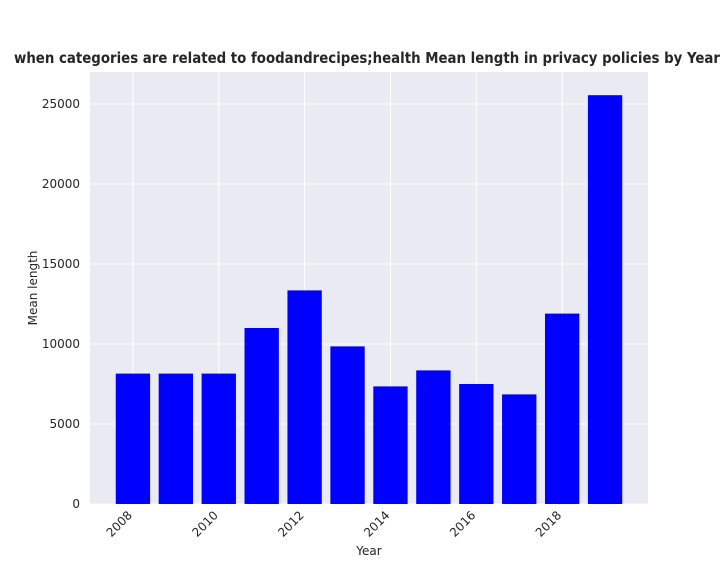 The image size is (720, 576). Describe the element at coordinates (304, 397) in the screenshot. I see `bar-2012` at that location.